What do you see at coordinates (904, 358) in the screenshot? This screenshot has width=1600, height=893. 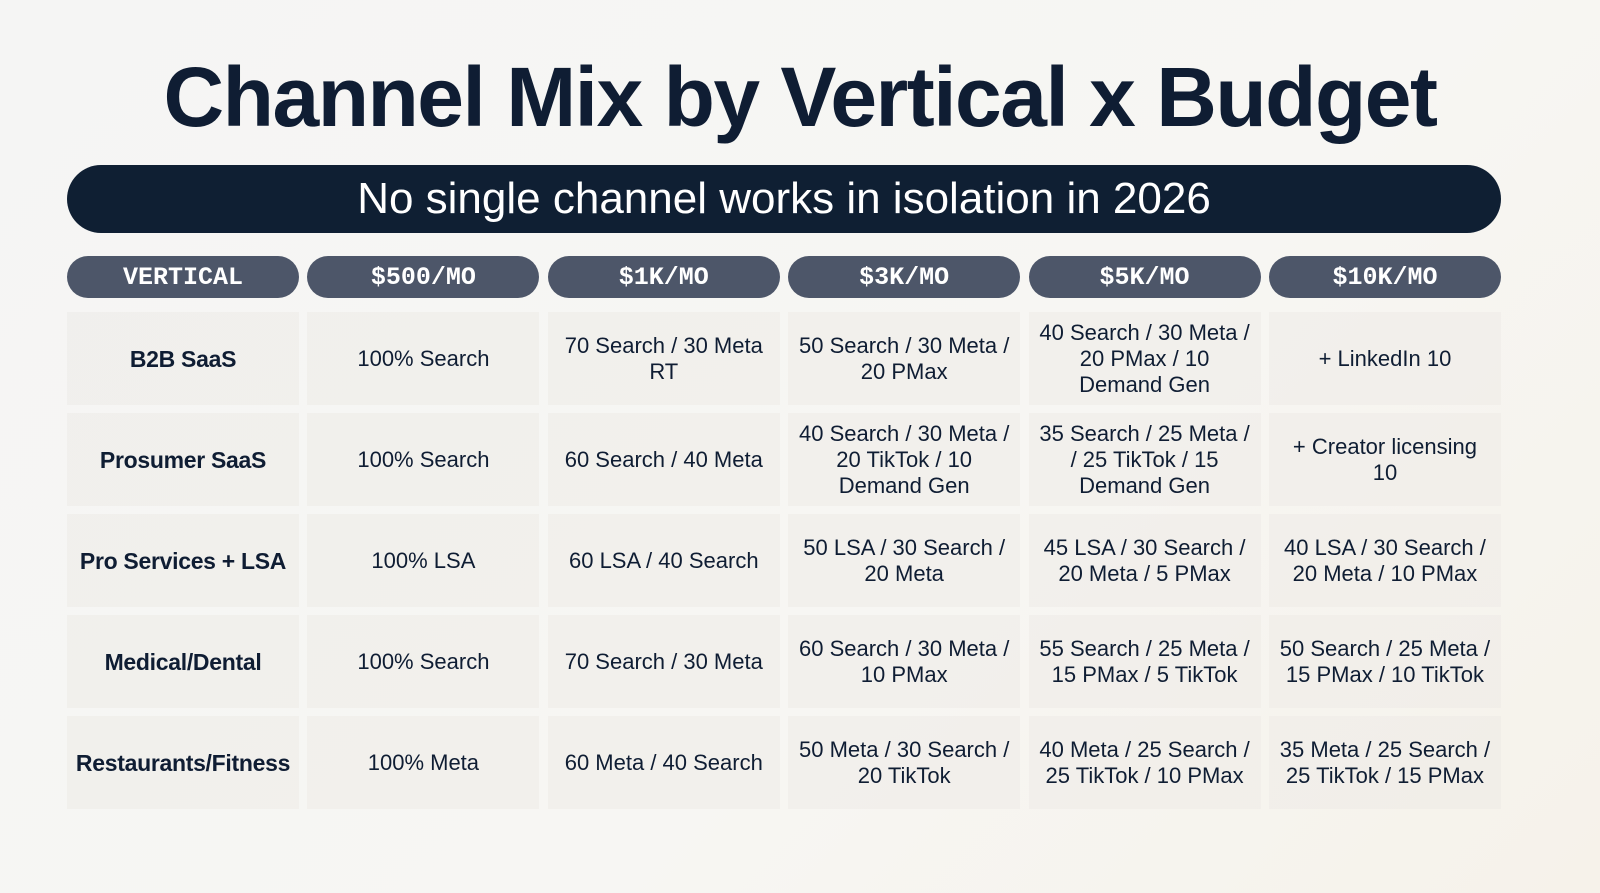 I see `table-cell: 50 Search / 30 Meta / 20 PMax` at bounding box center [904, 358].